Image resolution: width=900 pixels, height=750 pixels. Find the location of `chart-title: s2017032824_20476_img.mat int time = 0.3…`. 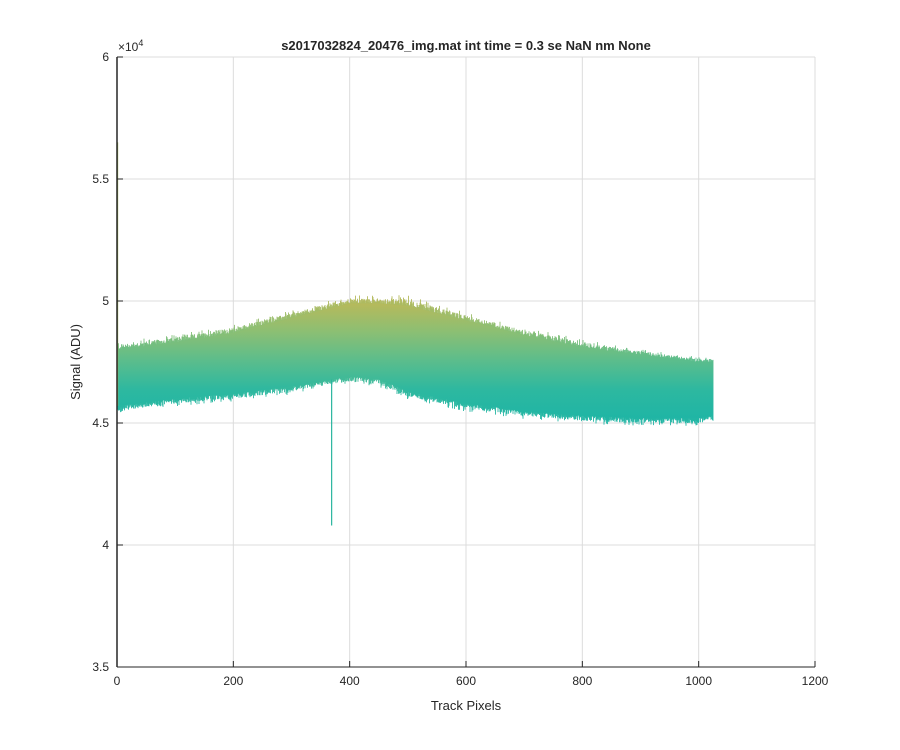

chart-title: s2017032824_20476_img.mat int time = 0.3… is located at coordinates (466, 45).